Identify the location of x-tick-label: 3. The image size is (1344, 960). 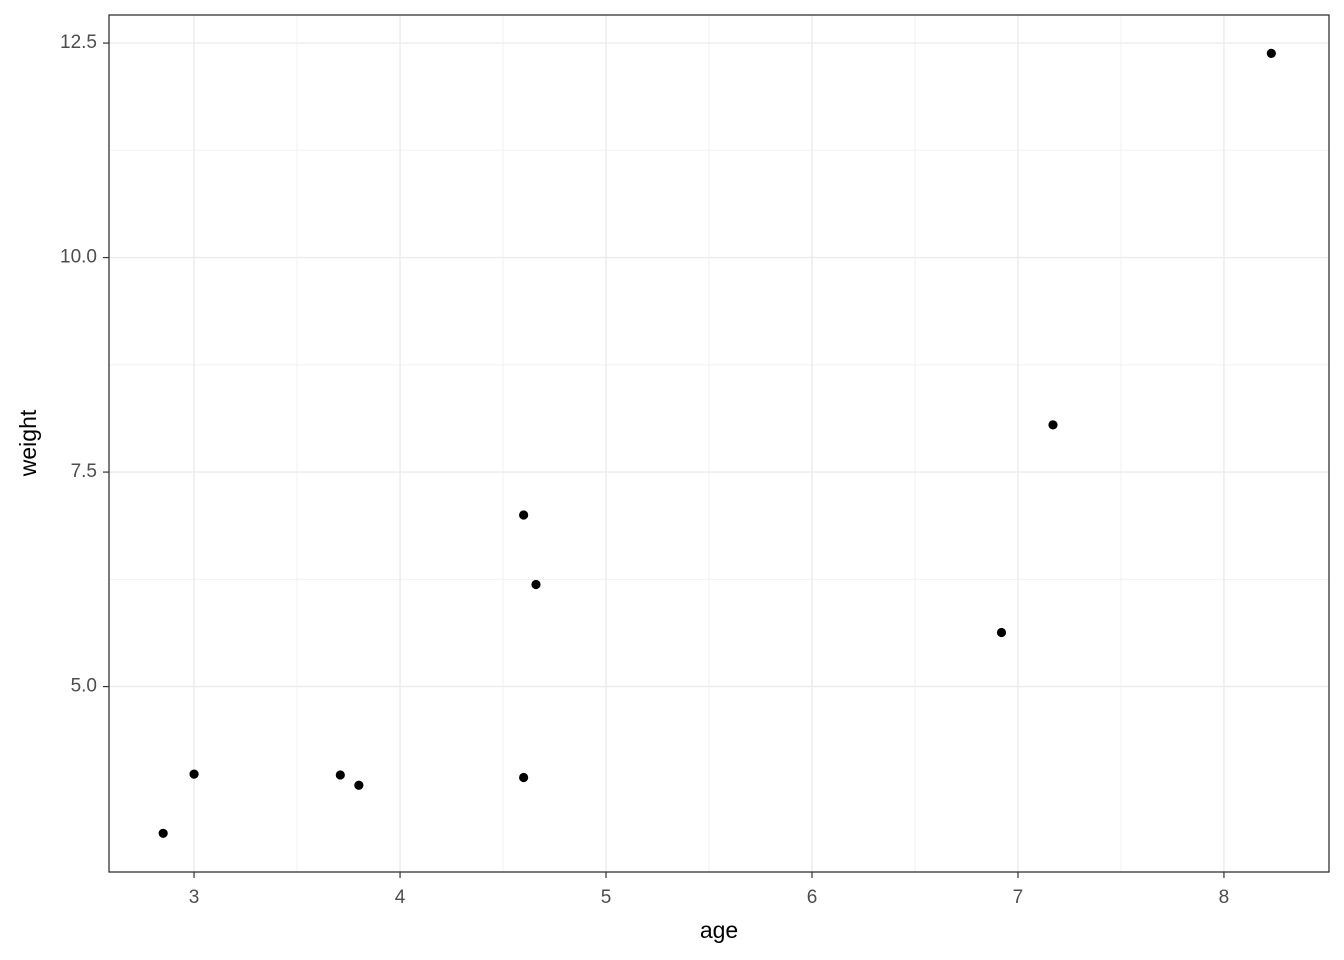
(194, 897).